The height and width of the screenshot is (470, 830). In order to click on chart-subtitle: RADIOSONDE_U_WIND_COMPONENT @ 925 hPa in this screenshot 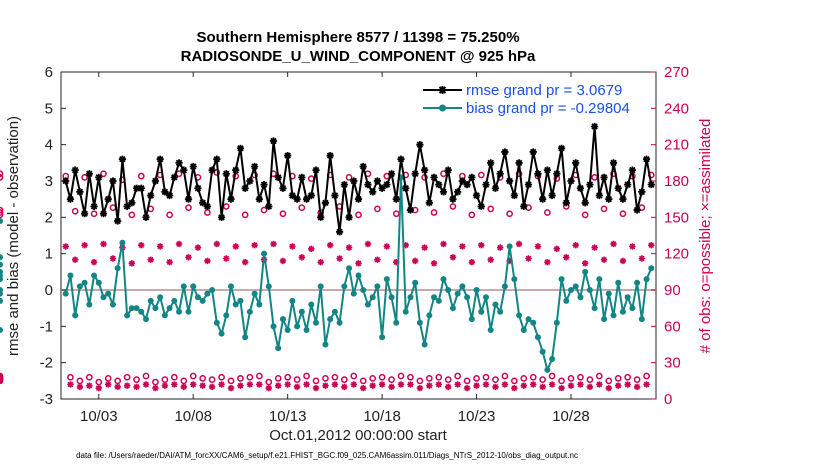, I will do `click(358, 56)`.